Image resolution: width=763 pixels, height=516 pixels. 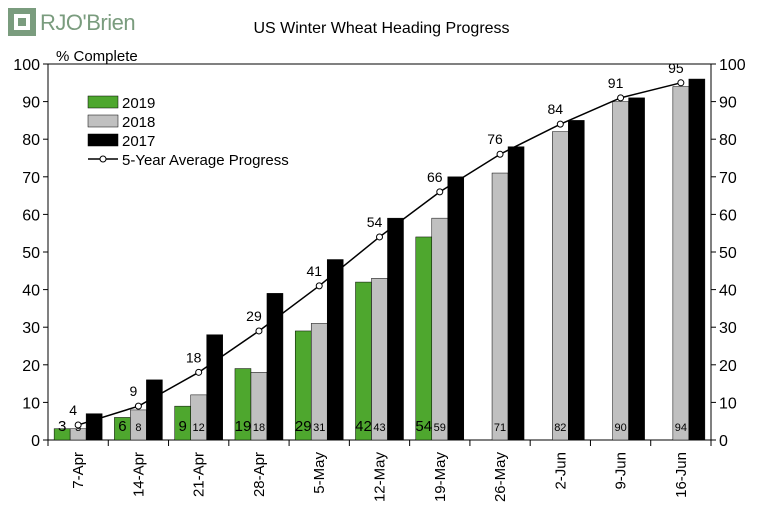 I want to click on bar-label-2019-0: 3, so click(x=62, y=426).